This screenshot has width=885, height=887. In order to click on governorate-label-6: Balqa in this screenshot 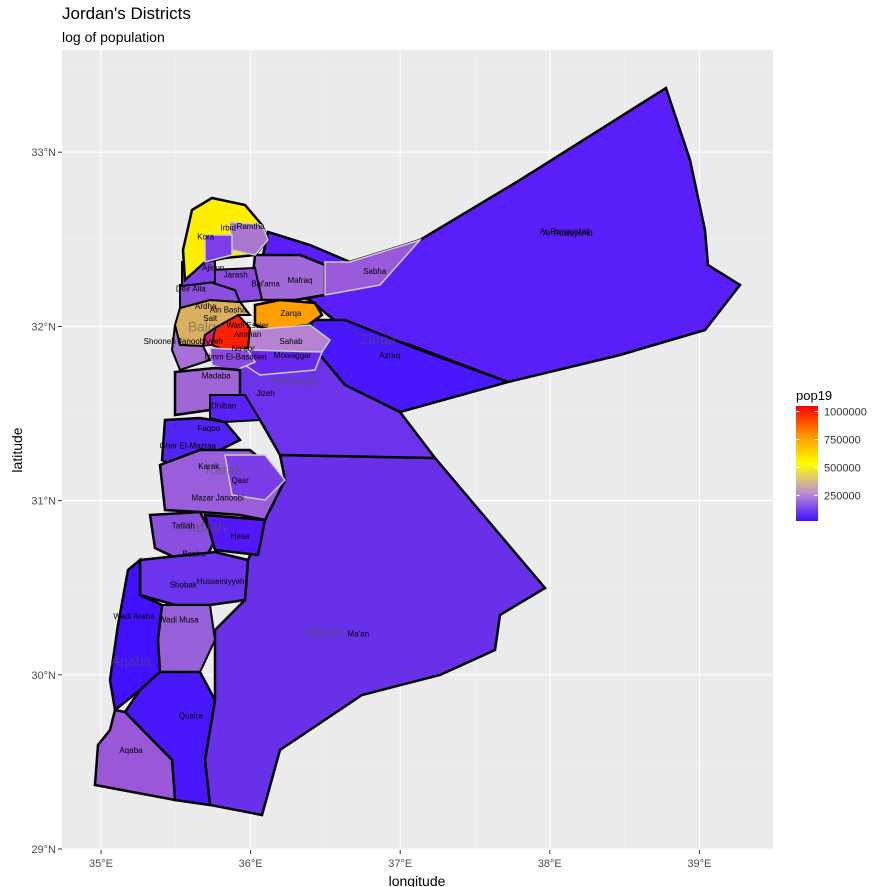, I will do `click(206, 327)`.